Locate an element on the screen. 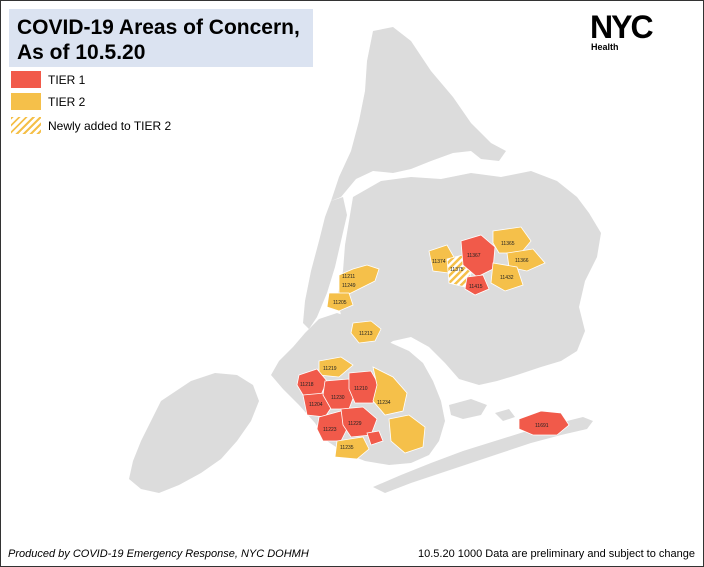  zip-label-11205: 11205 is located at coordinates (340, 303).